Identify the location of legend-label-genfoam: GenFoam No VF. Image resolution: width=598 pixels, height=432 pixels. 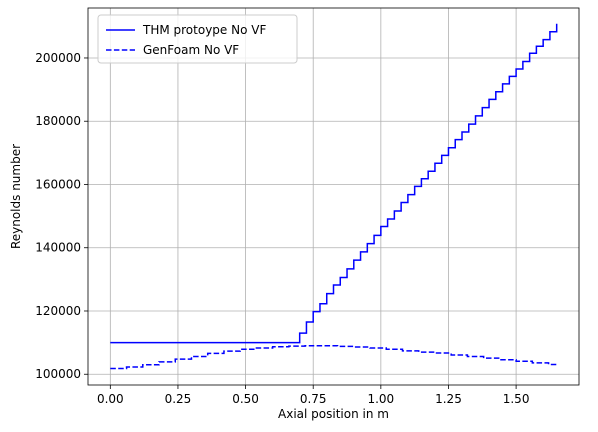
(191, 50).